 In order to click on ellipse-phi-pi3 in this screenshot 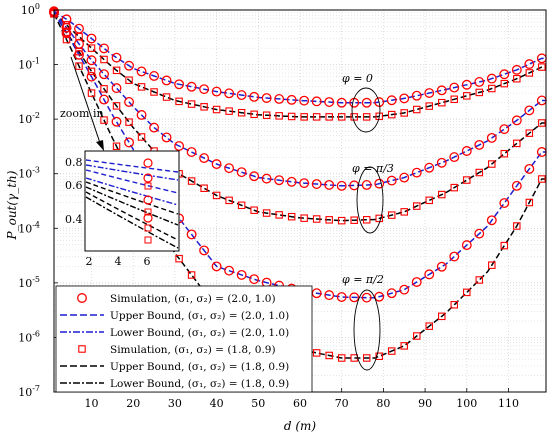, I will do `click(370, 200)`.